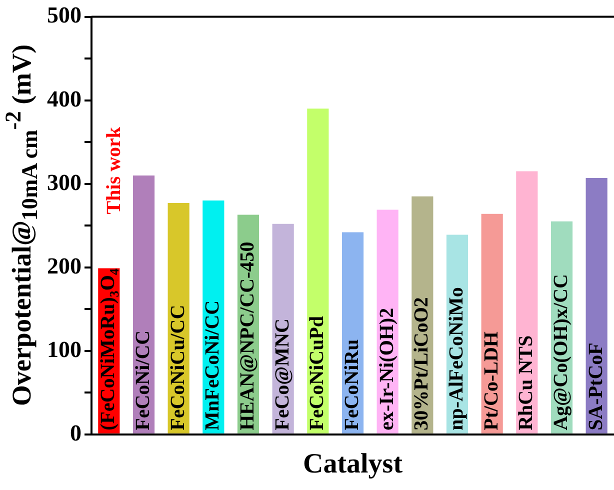  Describe the element at coordinates (64, 99) in the screenshot. I see `y-tick-label: 400` at that location.